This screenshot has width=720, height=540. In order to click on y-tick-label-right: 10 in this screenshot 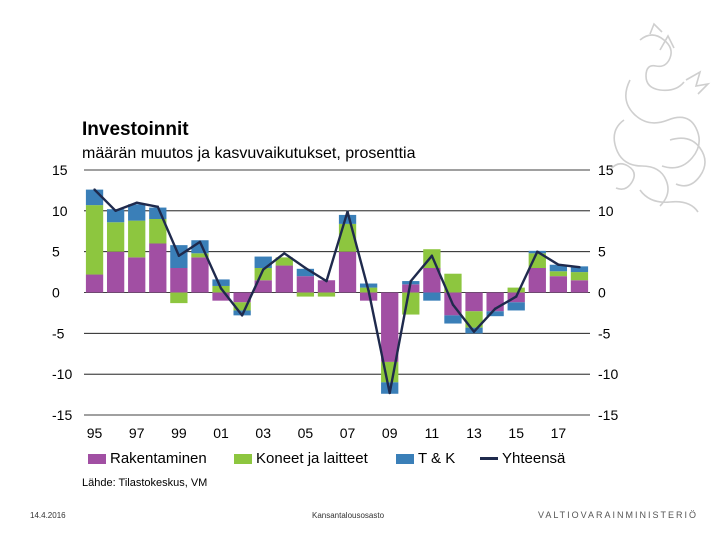, I will do `click(606, 211)`.